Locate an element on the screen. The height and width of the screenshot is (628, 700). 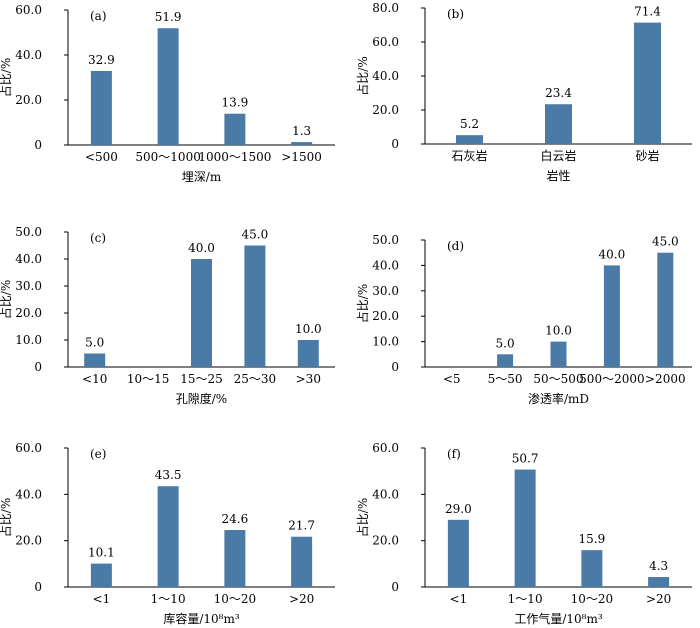
x-axis-title: 埋深/m is located at coordinates (202, 177).